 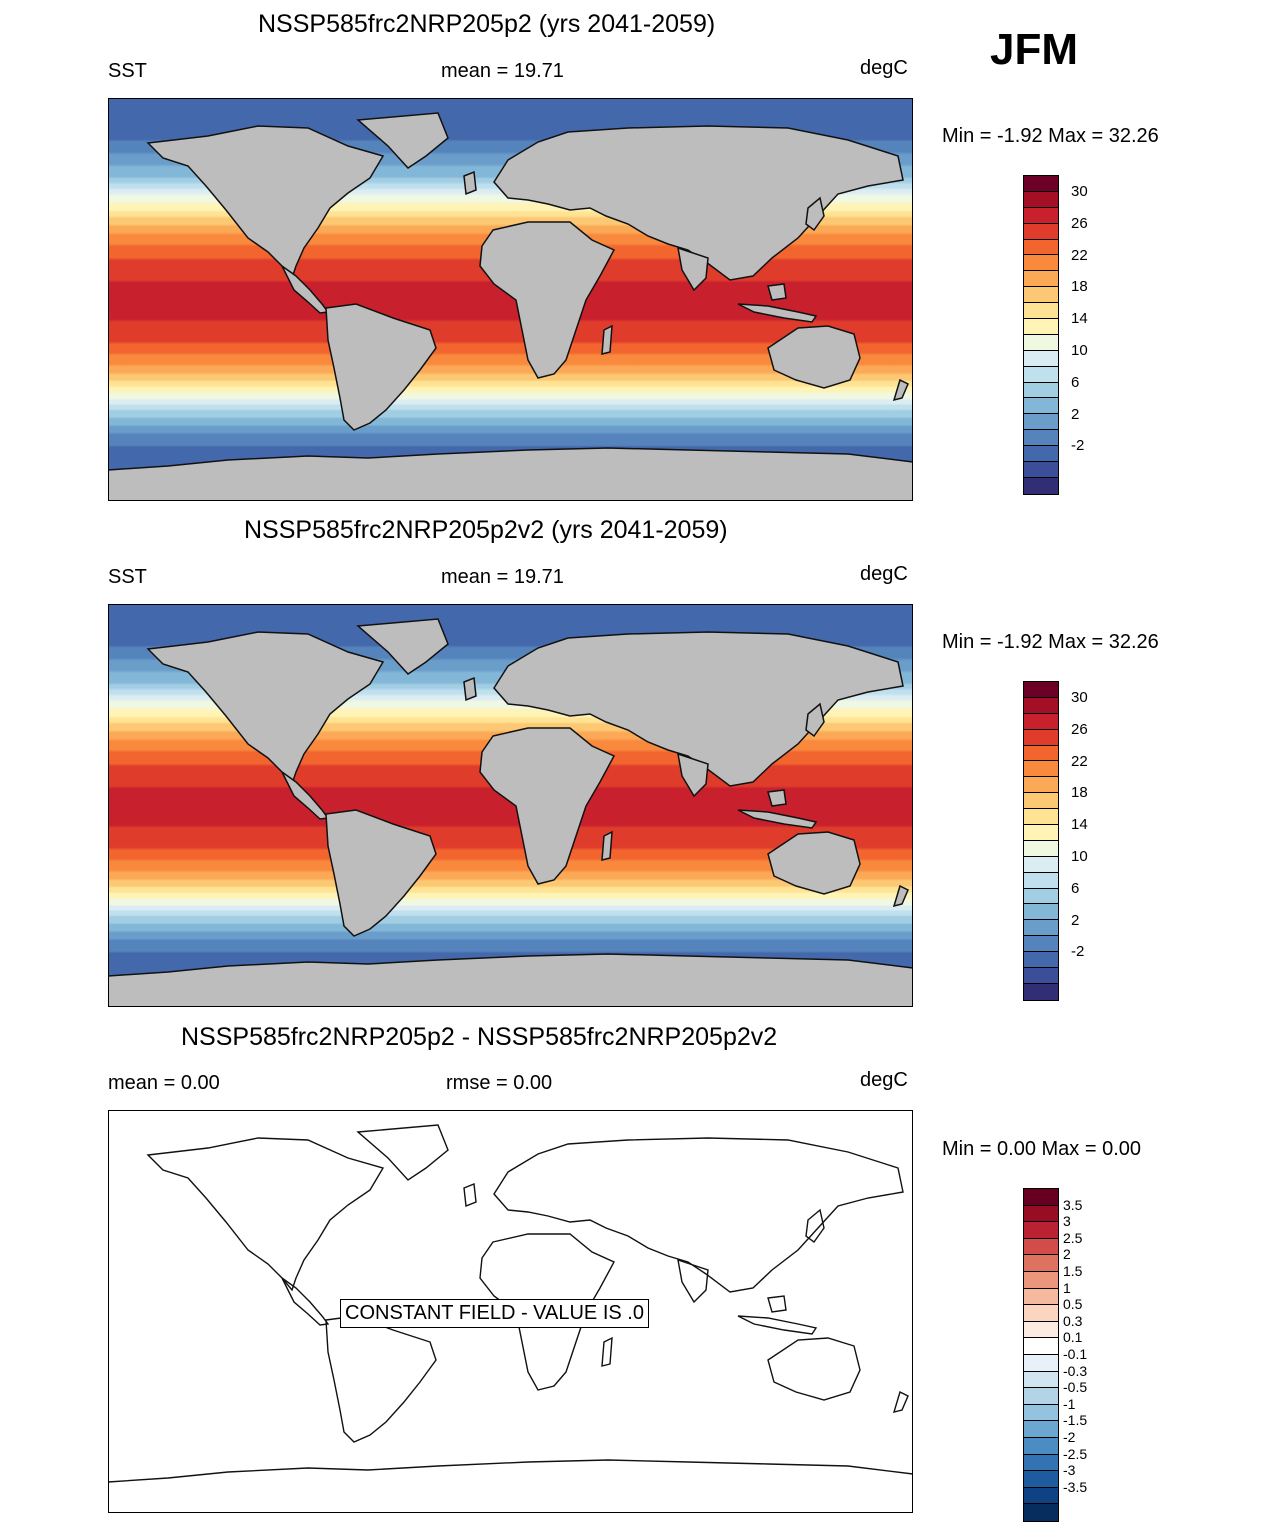 I want to click on colorbar-tick-label: -1, so click(x=1069, y=1403).